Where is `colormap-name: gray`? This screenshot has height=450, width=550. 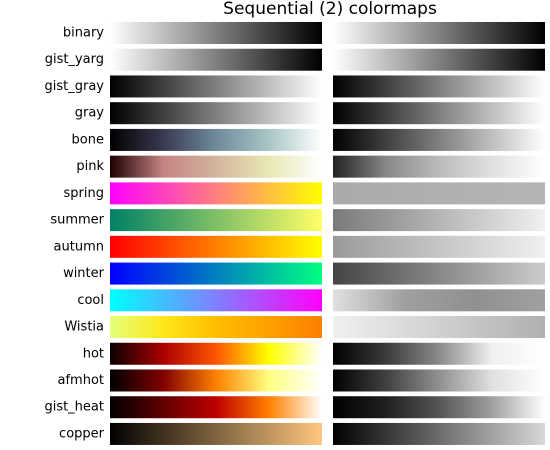
colormap-name: gray is located at coordinates (90, 113).